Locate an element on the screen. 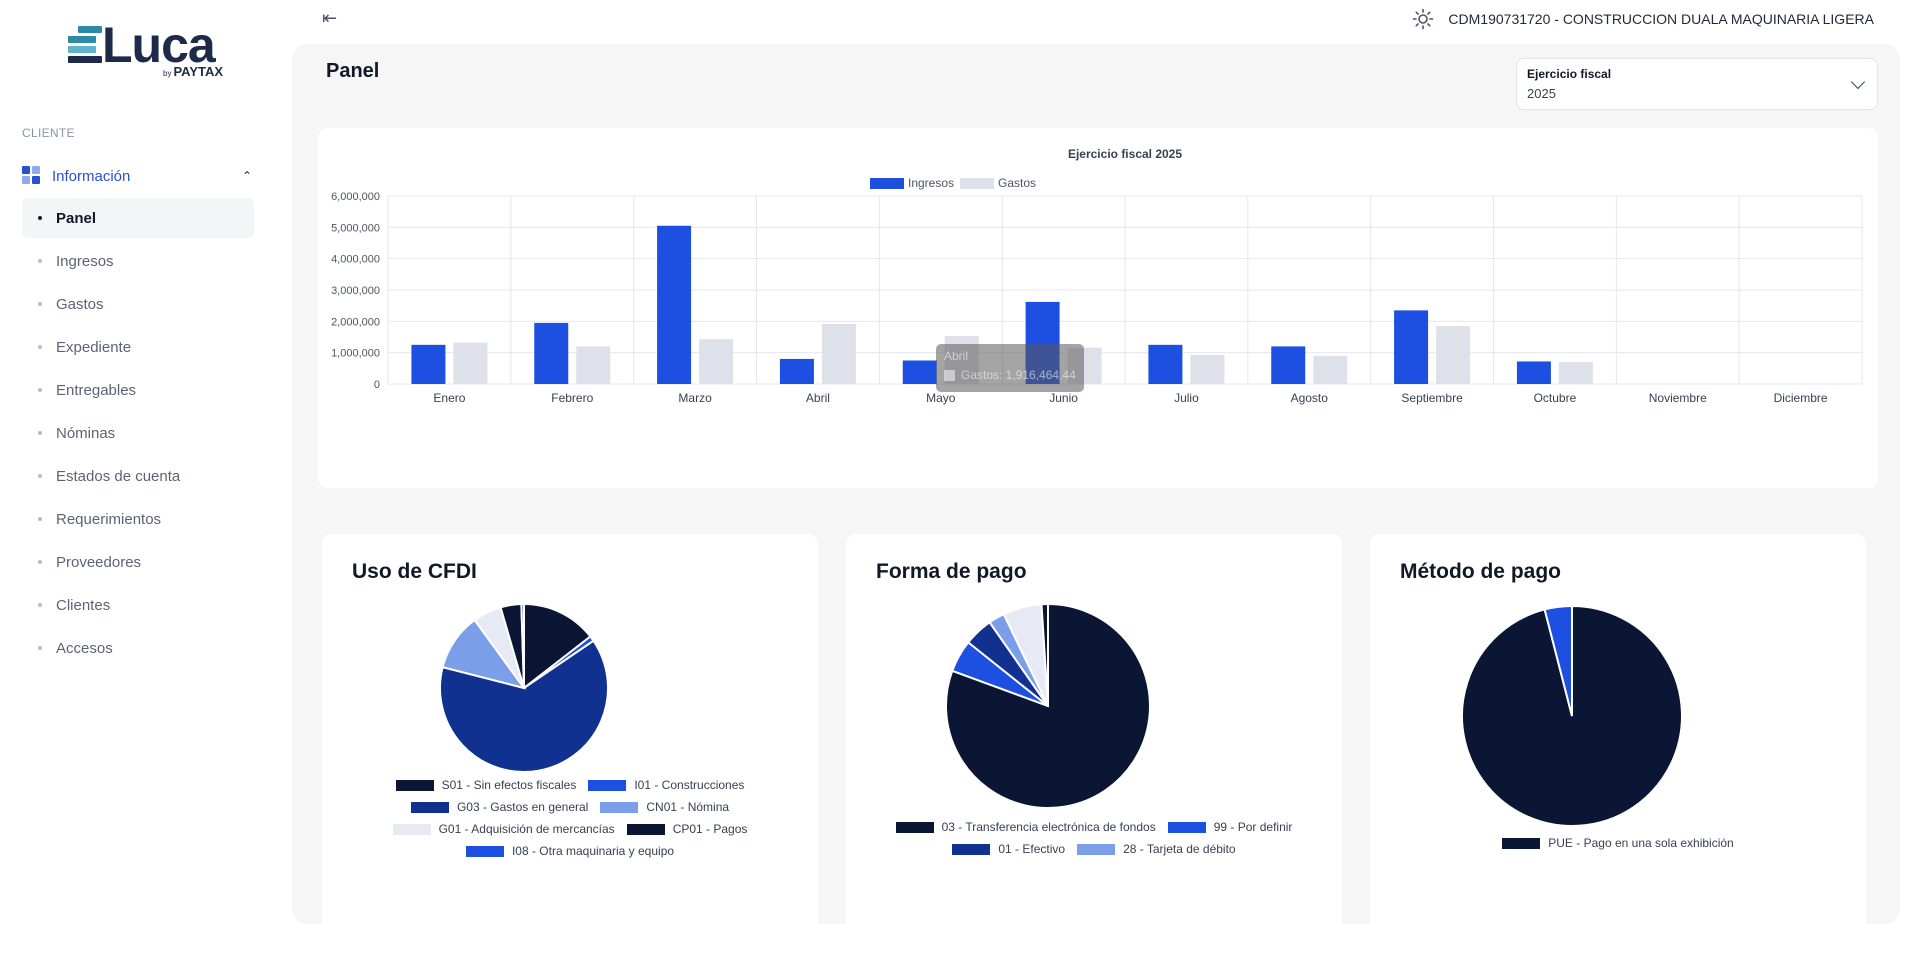 The image size is (1920, 954). bar-gastos-febrero is located at coordinates (593, 365).